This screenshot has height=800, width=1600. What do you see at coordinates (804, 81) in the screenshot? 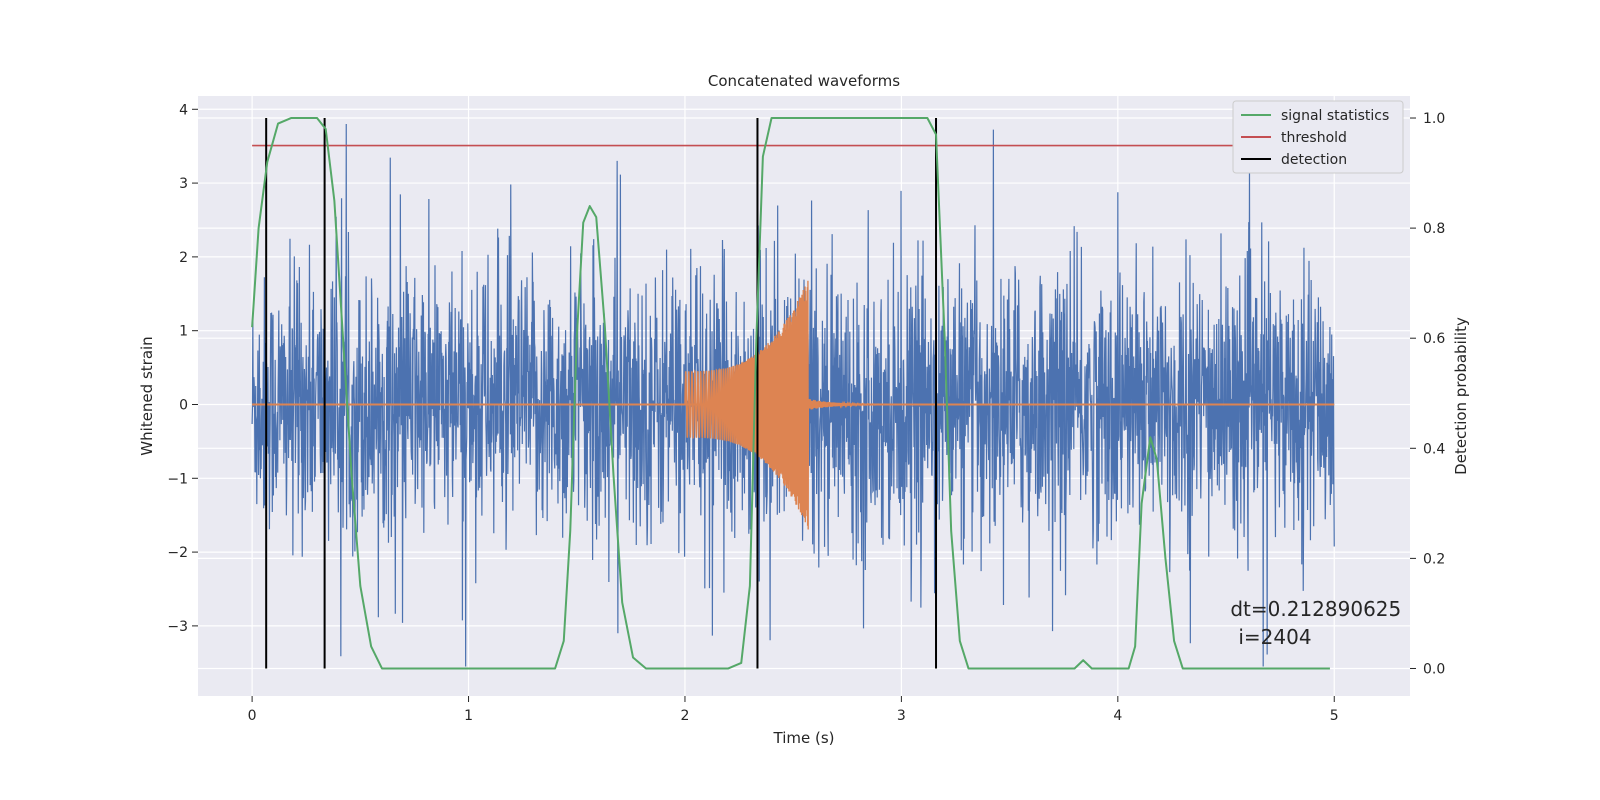
I see `chart-title: Concatenated waveforms` at bounding box center [804, 81].